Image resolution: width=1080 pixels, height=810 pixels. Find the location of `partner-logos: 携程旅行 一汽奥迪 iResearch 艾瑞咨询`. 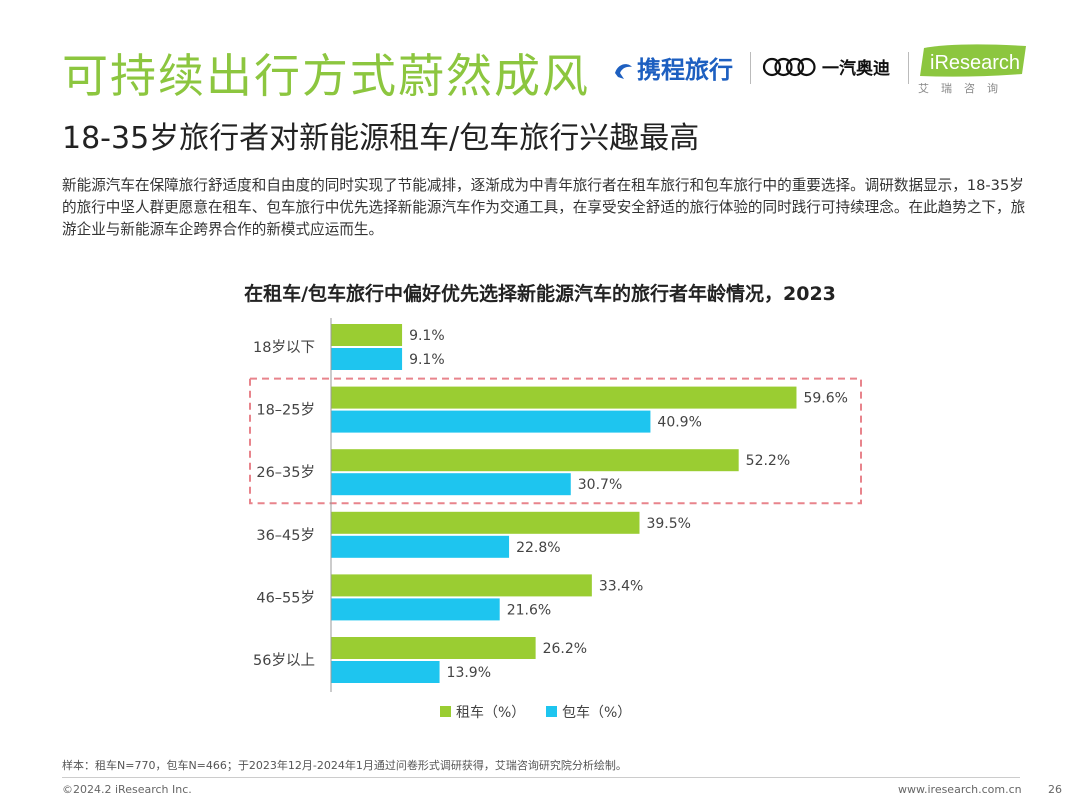

partner-logos: 携程旅行 一汽奥迪 iResearch 艾瑞咨询 is located at coordinates (822, 70).